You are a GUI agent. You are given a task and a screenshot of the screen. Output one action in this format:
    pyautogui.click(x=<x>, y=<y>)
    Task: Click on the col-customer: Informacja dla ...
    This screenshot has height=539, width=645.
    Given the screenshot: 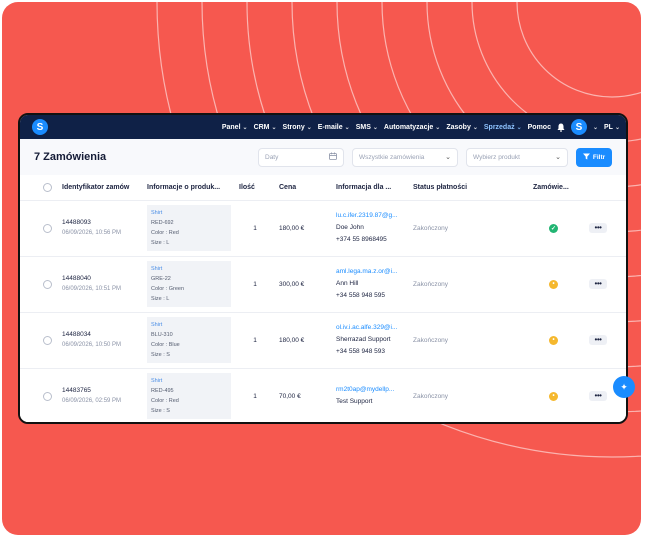 What is the action you would take?
    pyautogui.click(x=370, y=188)
    